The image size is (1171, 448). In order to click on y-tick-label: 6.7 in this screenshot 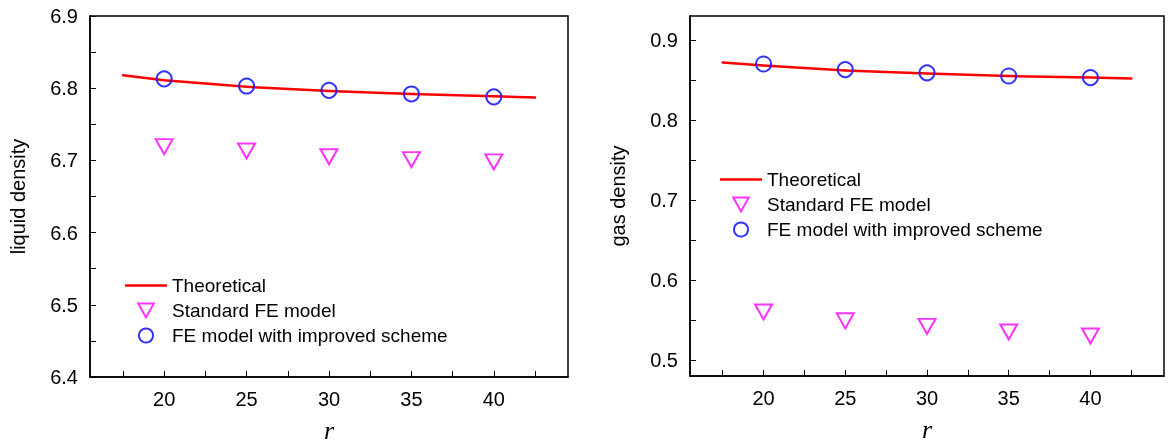, I will do `click(64, 160)`.